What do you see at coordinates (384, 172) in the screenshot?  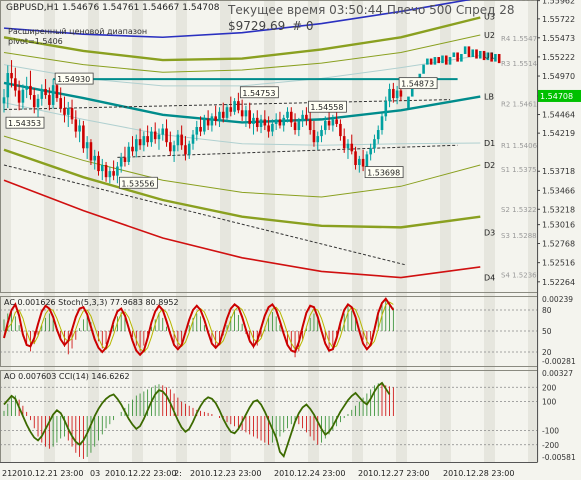 I see `price-mark-box` at bounding box center [384, 172].